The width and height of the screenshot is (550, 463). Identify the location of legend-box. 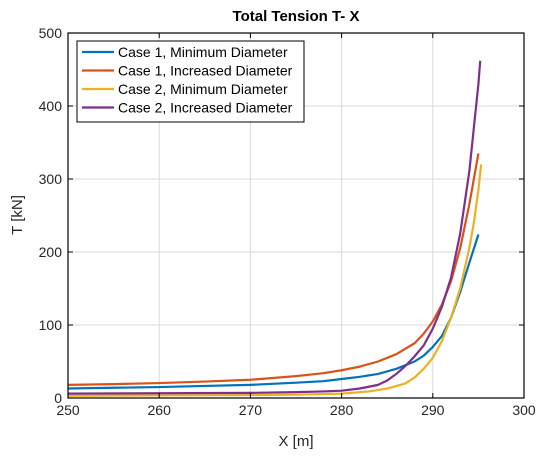
(190, 81).